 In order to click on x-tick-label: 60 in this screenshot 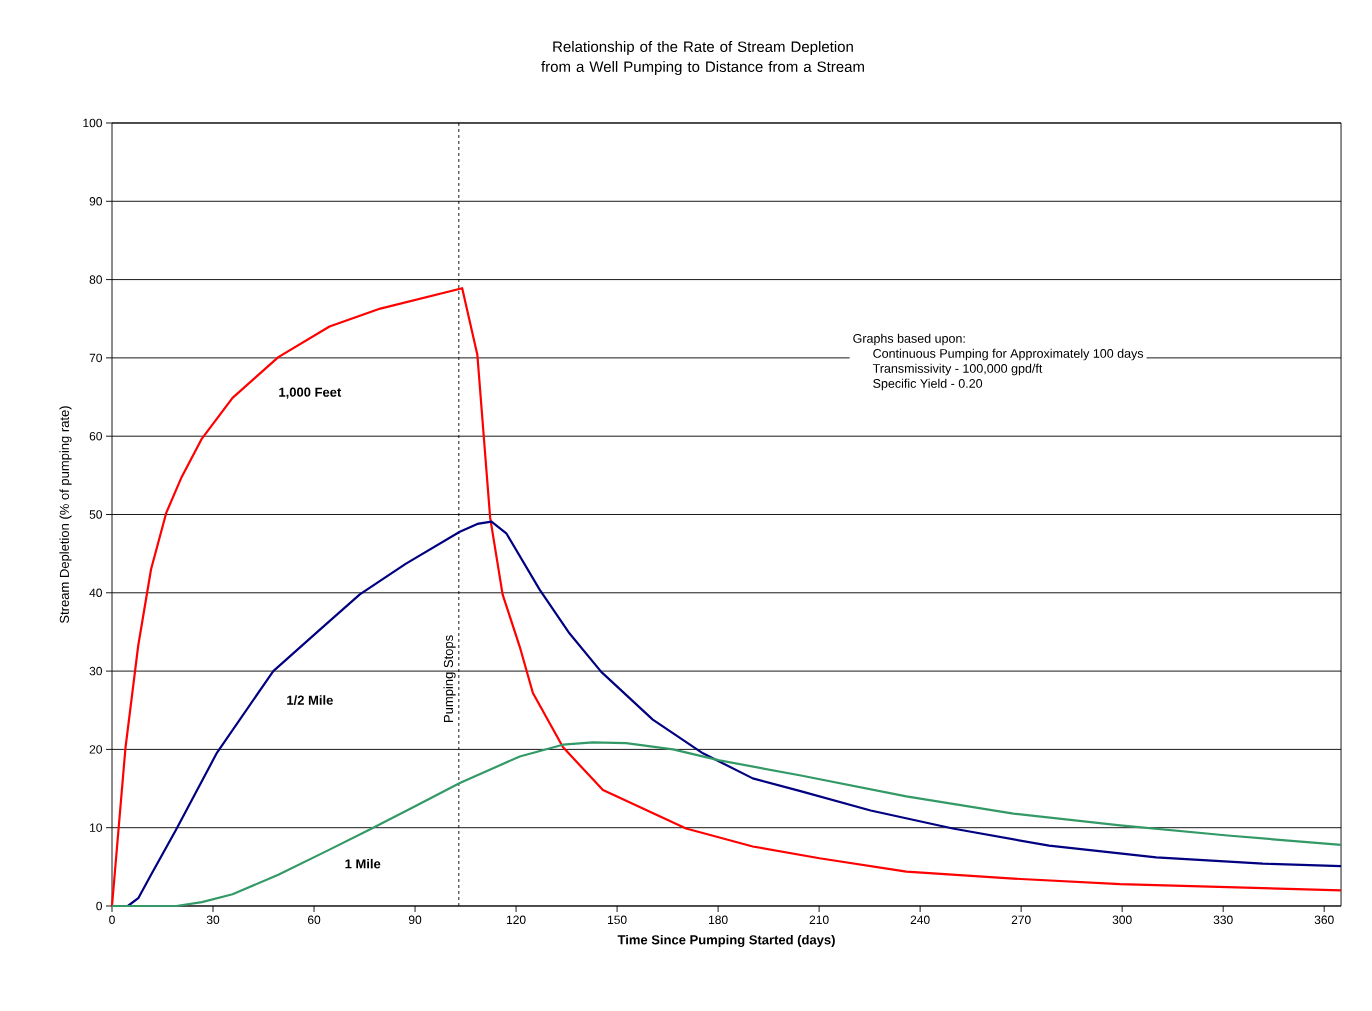, I will do `click(314, 920)`.